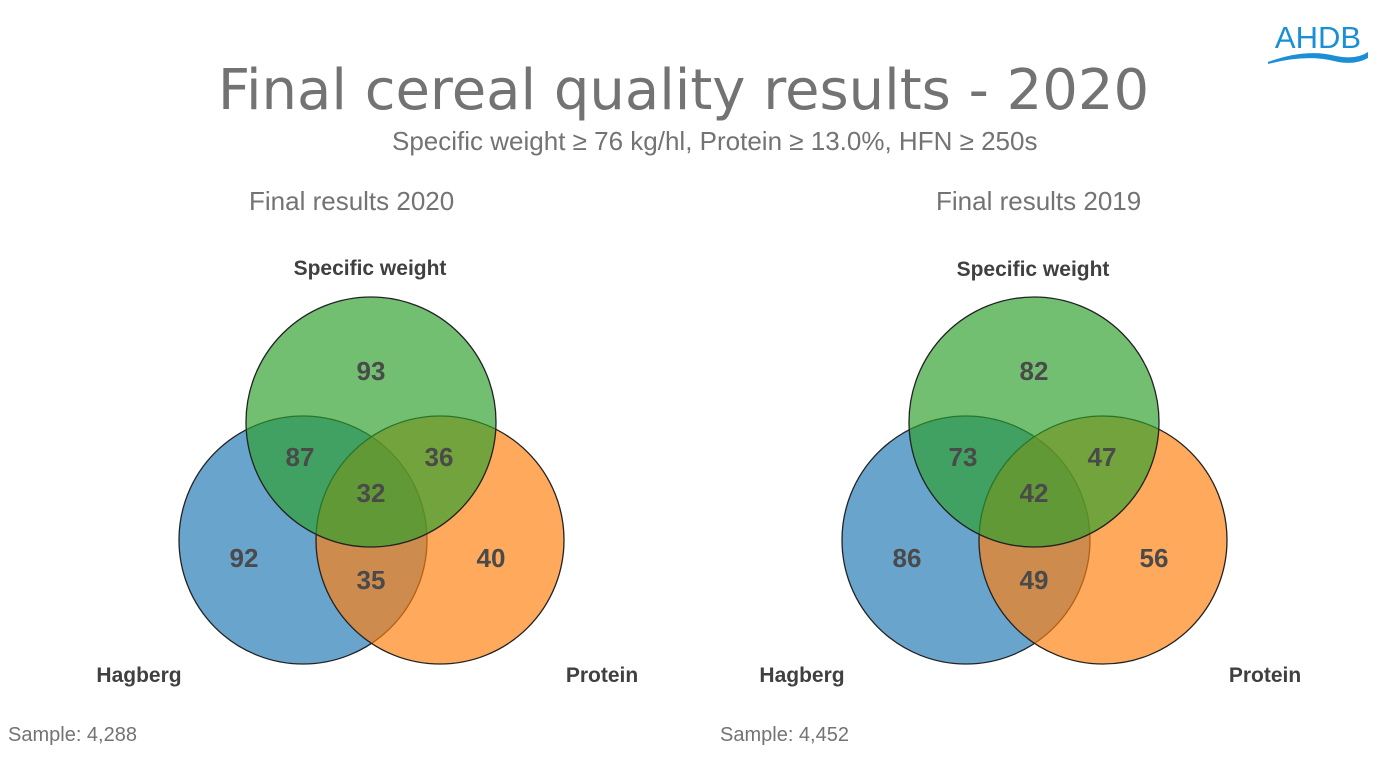  I want to click on panel-title-2019: Final results 2019, so click(1039, 201).